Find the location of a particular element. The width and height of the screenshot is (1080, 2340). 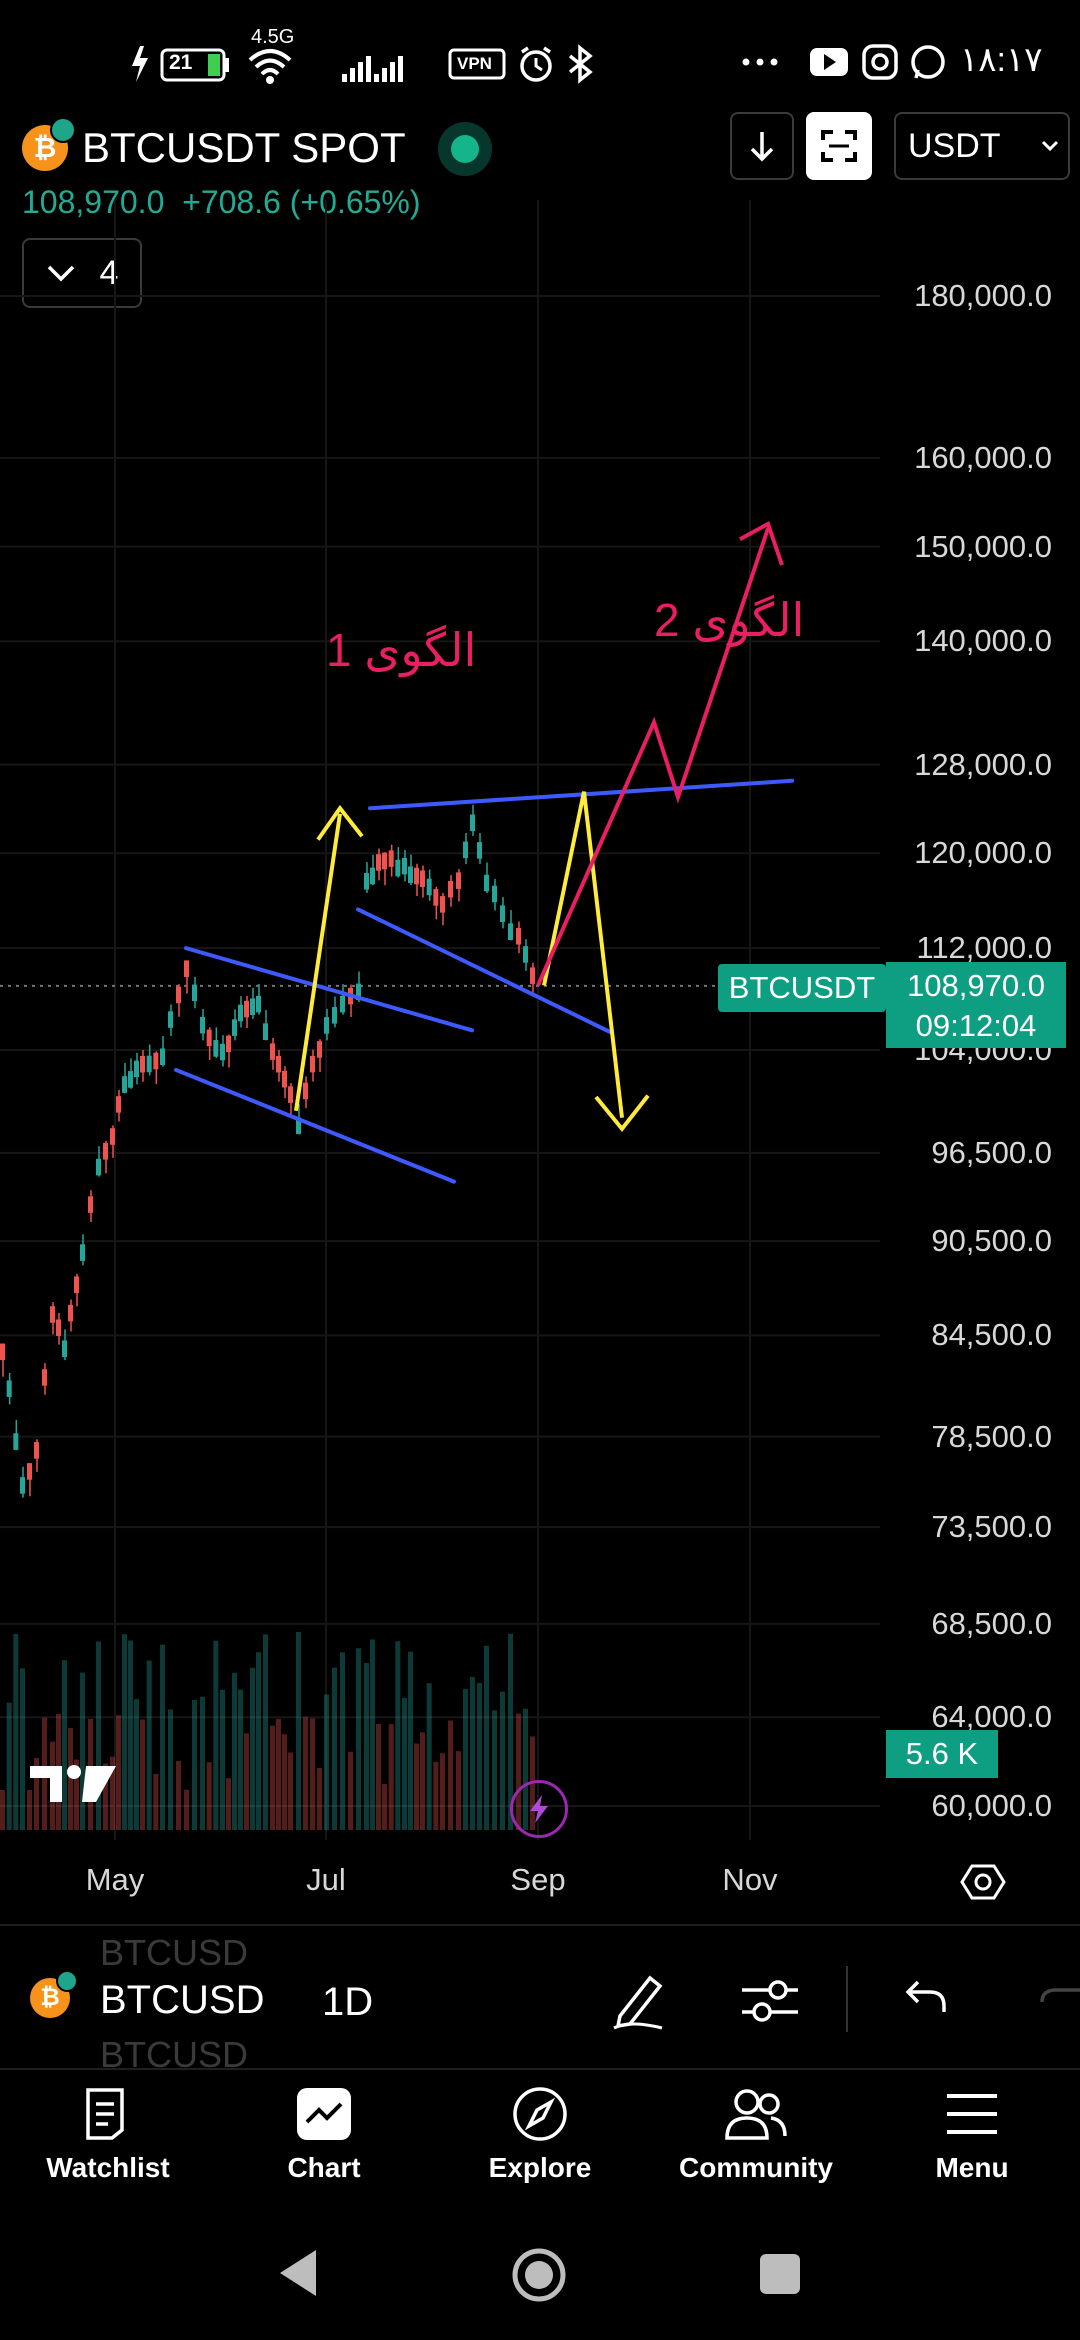

home-icon is located at coordinates (539, 2275).